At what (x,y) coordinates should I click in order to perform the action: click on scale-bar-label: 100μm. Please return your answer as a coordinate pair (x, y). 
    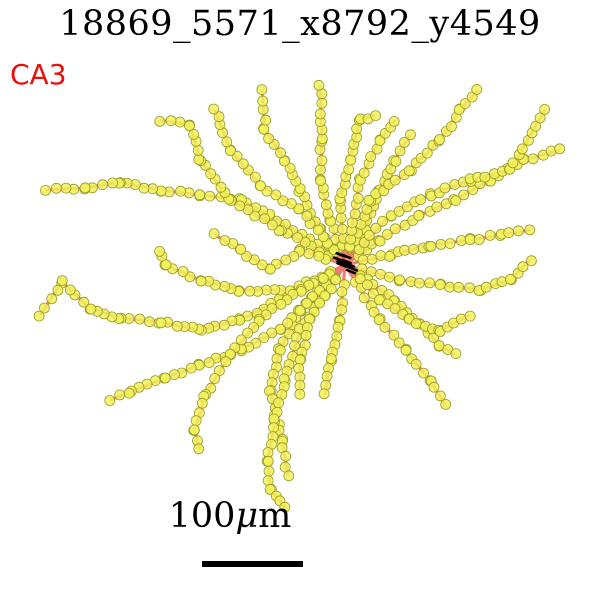
    Looking at the image, I should click on (230, 516).